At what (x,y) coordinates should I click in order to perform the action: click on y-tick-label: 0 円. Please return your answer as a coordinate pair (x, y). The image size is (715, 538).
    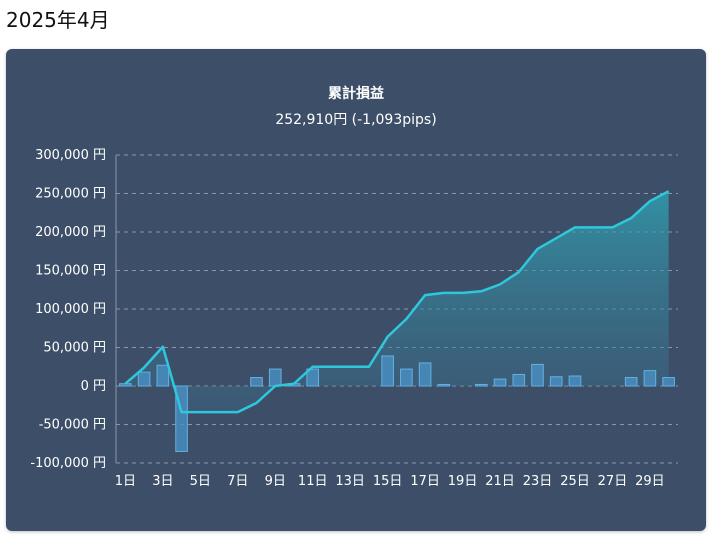
    Looking at the image, I should click on (93, 386).